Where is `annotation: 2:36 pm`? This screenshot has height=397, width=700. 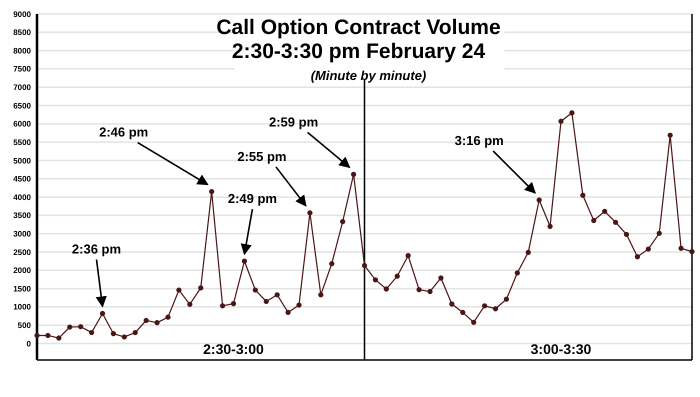
annotation: 2:36 pm is located at coordinates (97, 249).